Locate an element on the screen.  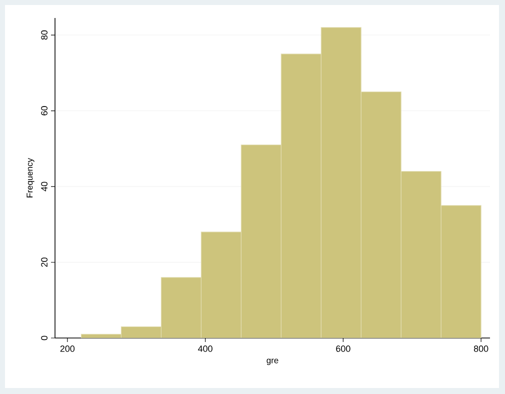
x-tick-label: 600 is located at coordinates (343, 349).